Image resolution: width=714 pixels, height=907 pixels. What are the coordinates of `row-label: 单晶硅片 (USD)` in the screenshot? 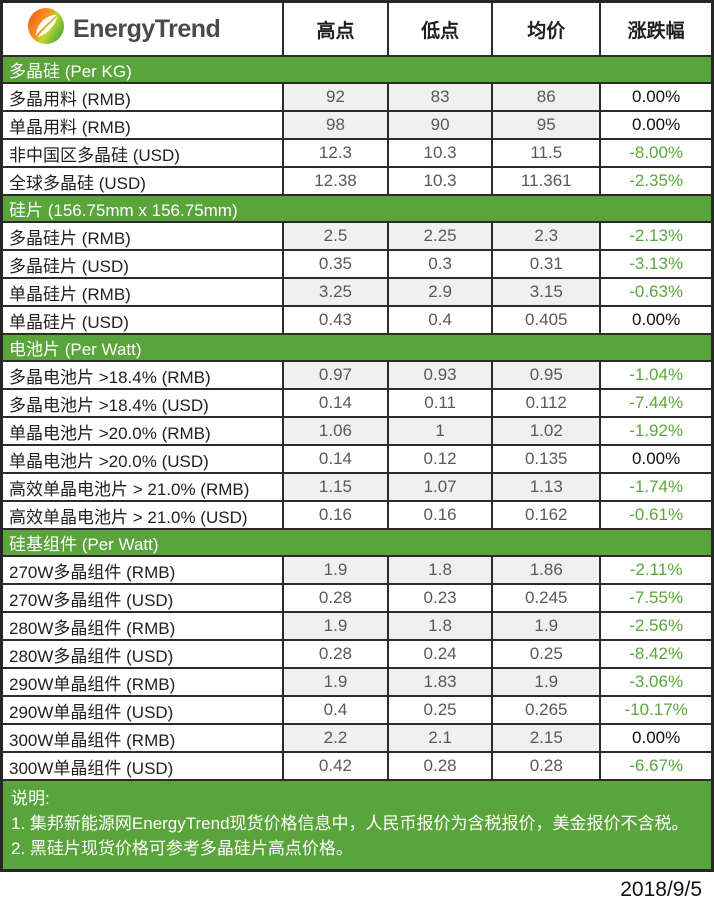 It's located at (142, 320).